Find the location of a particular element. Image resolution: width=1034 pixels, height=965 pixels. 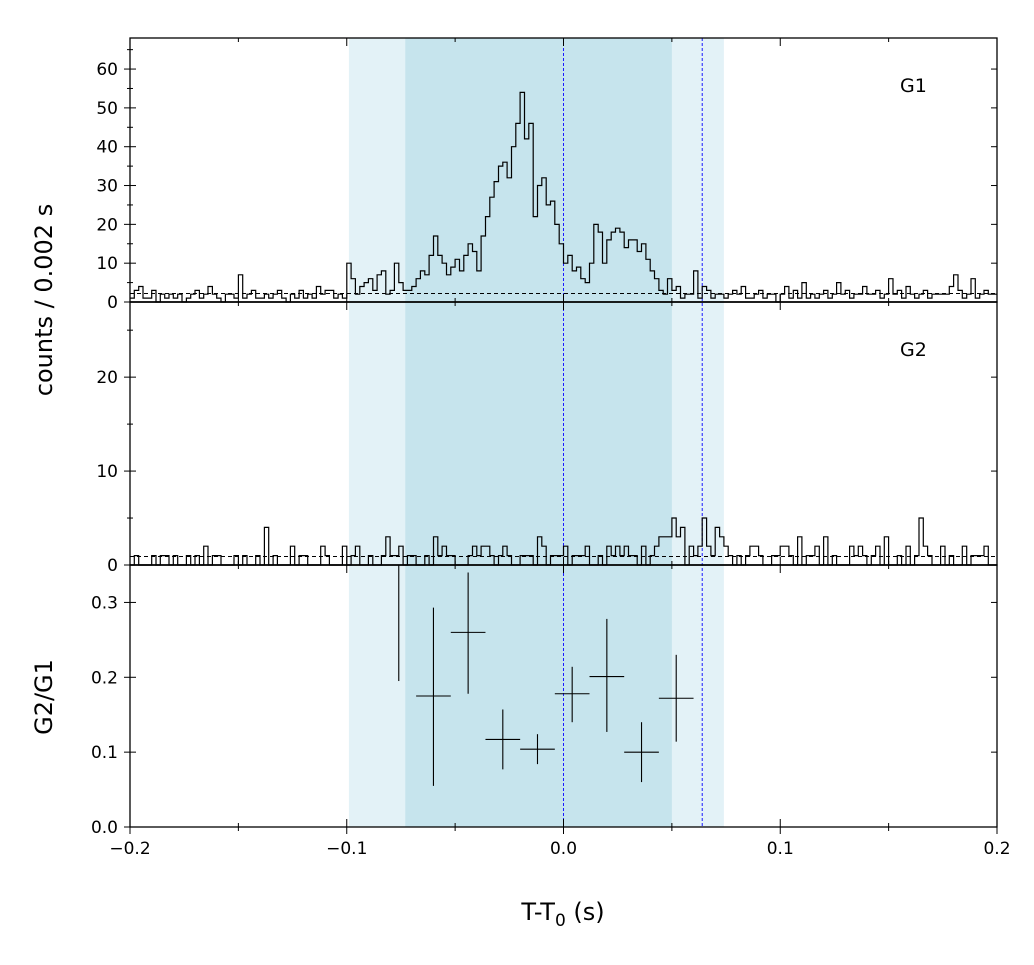

vertical-lines is located at coordinates (633, 432).